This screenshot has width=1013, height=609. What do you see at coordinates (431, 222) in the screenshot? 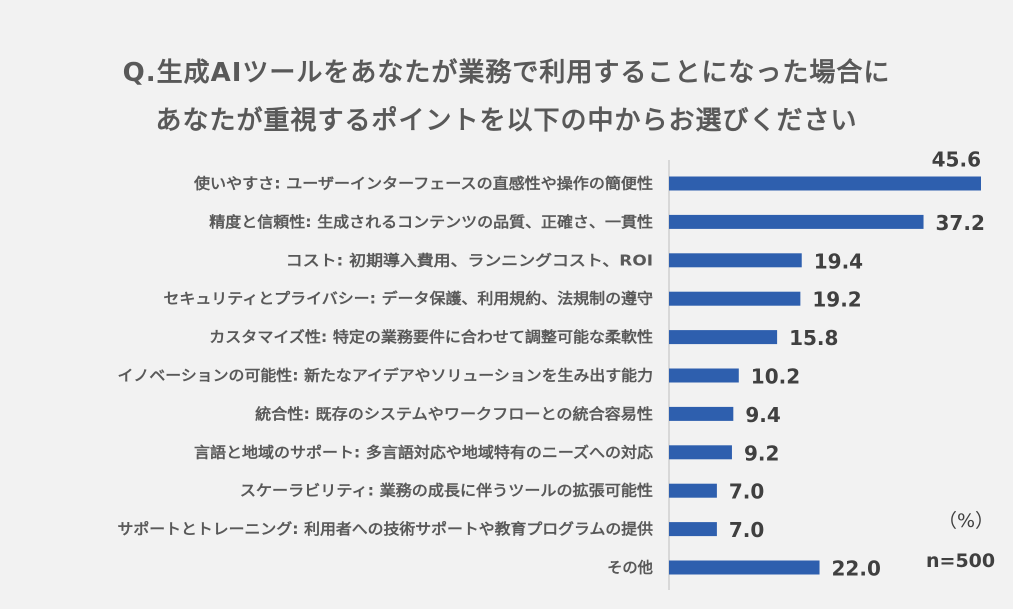
I see `category-label: 精度と信頼性: 生成されるコンテンツの品質、正確さ、一貫性` at bounding box center [431, 222].